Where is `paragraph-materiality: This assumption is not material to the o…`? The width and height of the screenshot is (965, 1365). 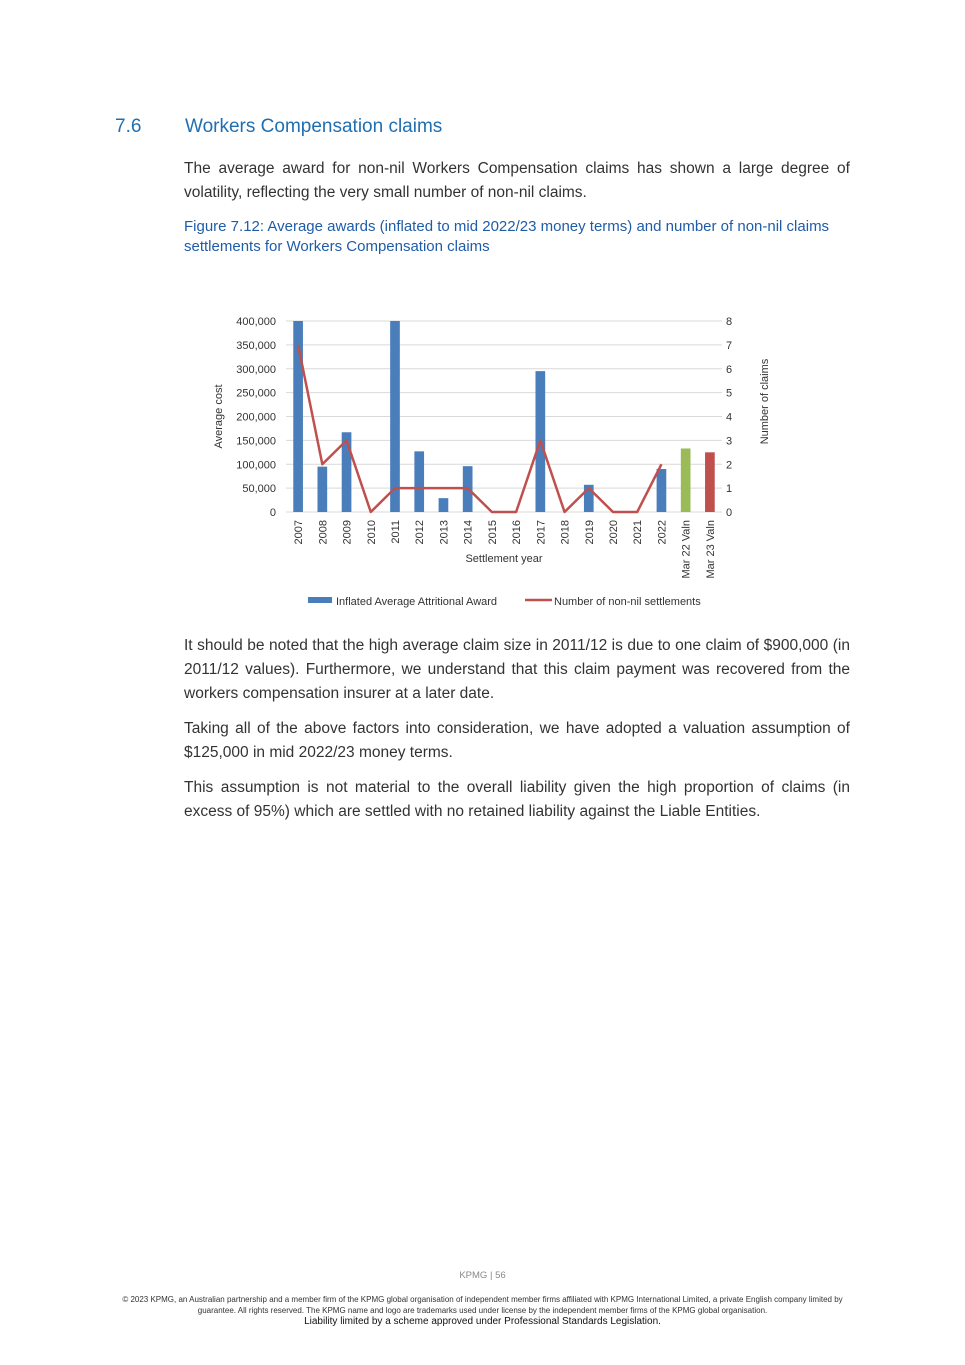 paragraph-materiality: This assumption is not material to the o… is located at coordinates (517, 799).